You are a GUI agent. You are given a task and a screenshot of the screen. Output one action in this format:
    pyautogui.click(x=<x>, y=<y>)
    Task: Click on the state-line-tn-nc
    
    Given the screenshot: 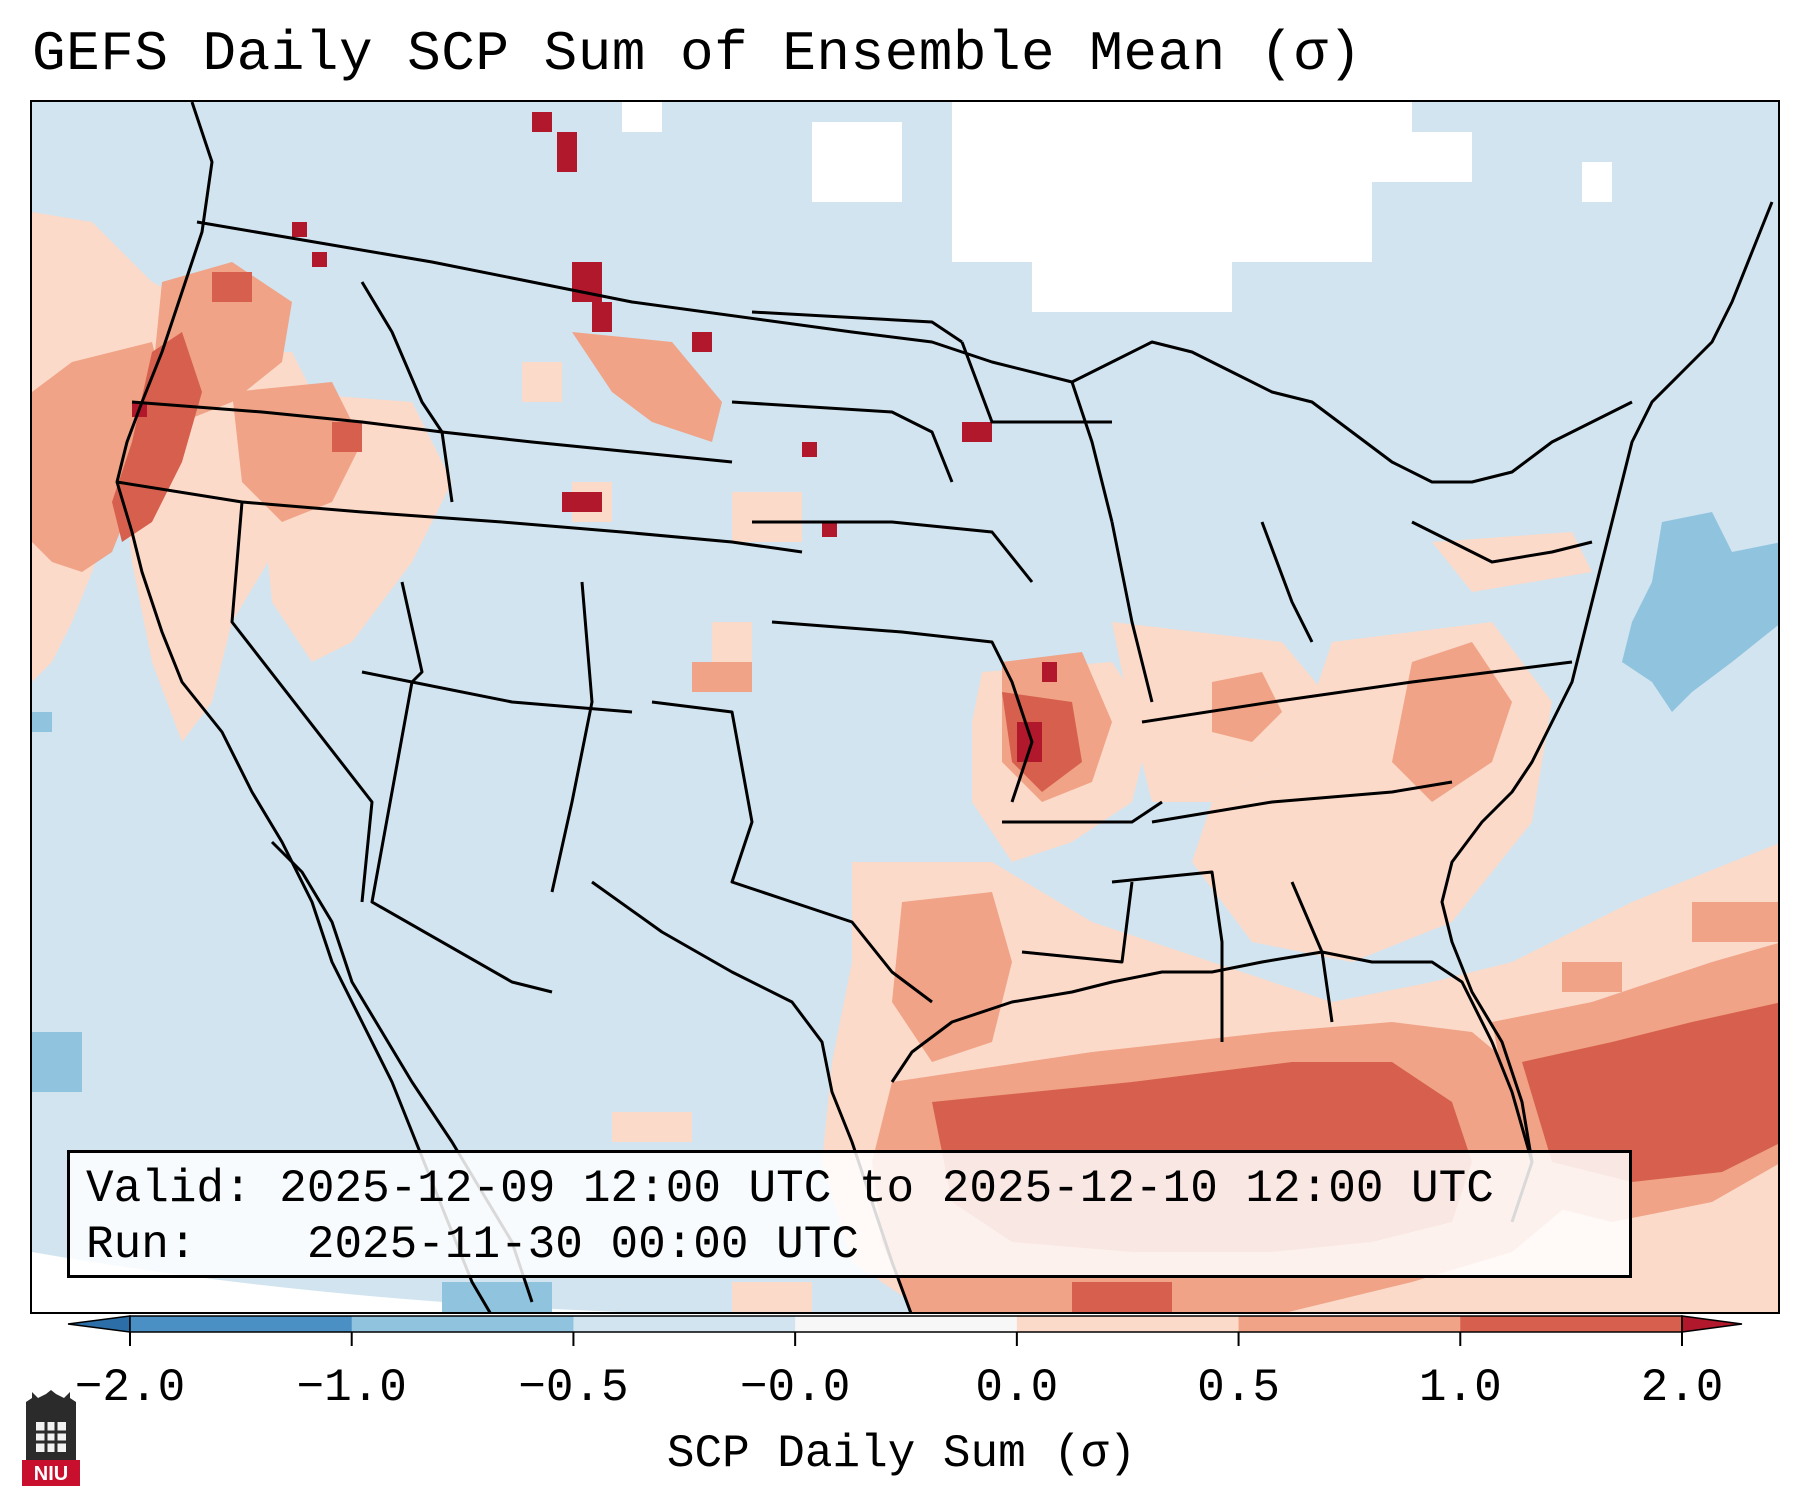 What is the action you would take?
    pyautogui.click(x=1302, y=802)
    